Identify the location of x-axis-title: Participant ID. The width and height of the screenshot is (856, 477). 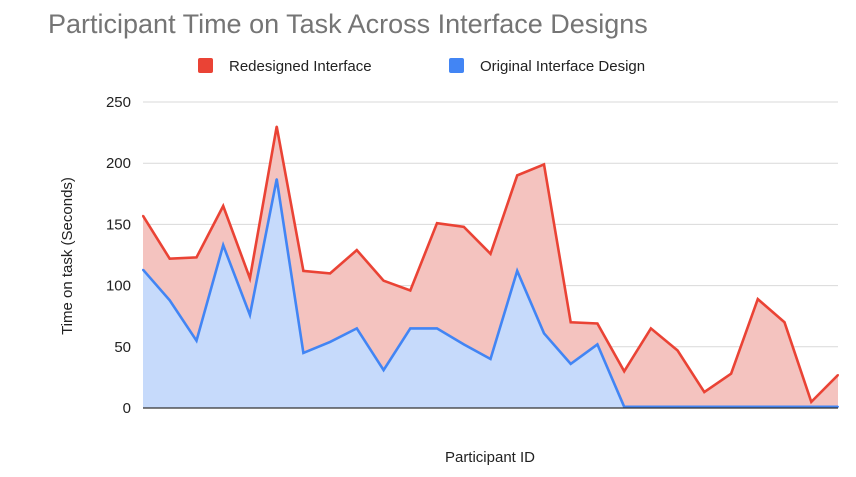
(490, 457).